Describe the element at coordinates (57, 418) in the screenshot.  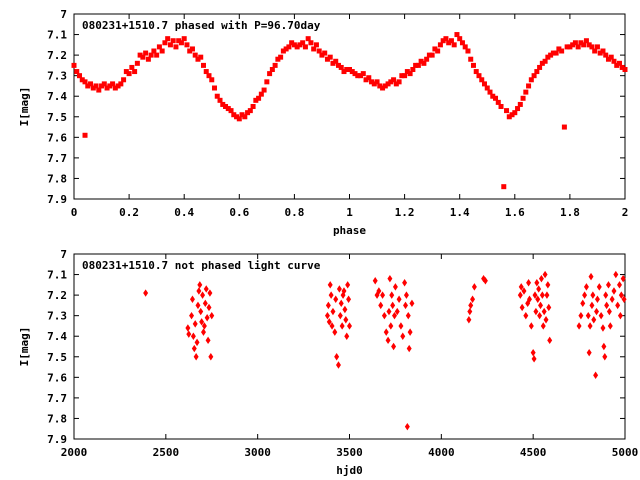
I see `y-tick-label: 7.8` at that location.